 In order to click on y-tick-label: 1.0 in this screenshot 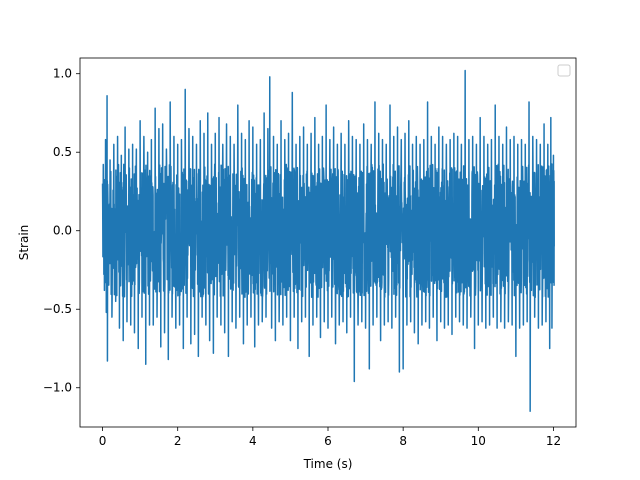, I will do `click(62, 74)`.